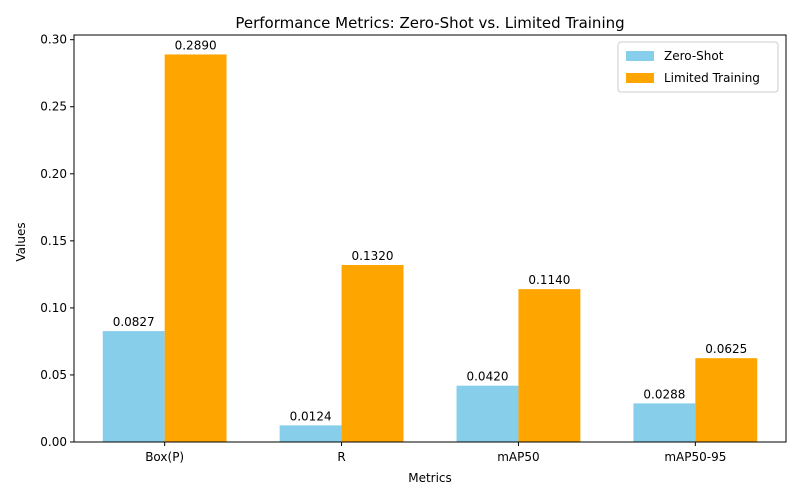 This screenshot has height=500, width=800. What do you see at coordinates (712, 78) in the screenshot?
I see `legend-label: Limited Training` at bounding box center [712, 78].